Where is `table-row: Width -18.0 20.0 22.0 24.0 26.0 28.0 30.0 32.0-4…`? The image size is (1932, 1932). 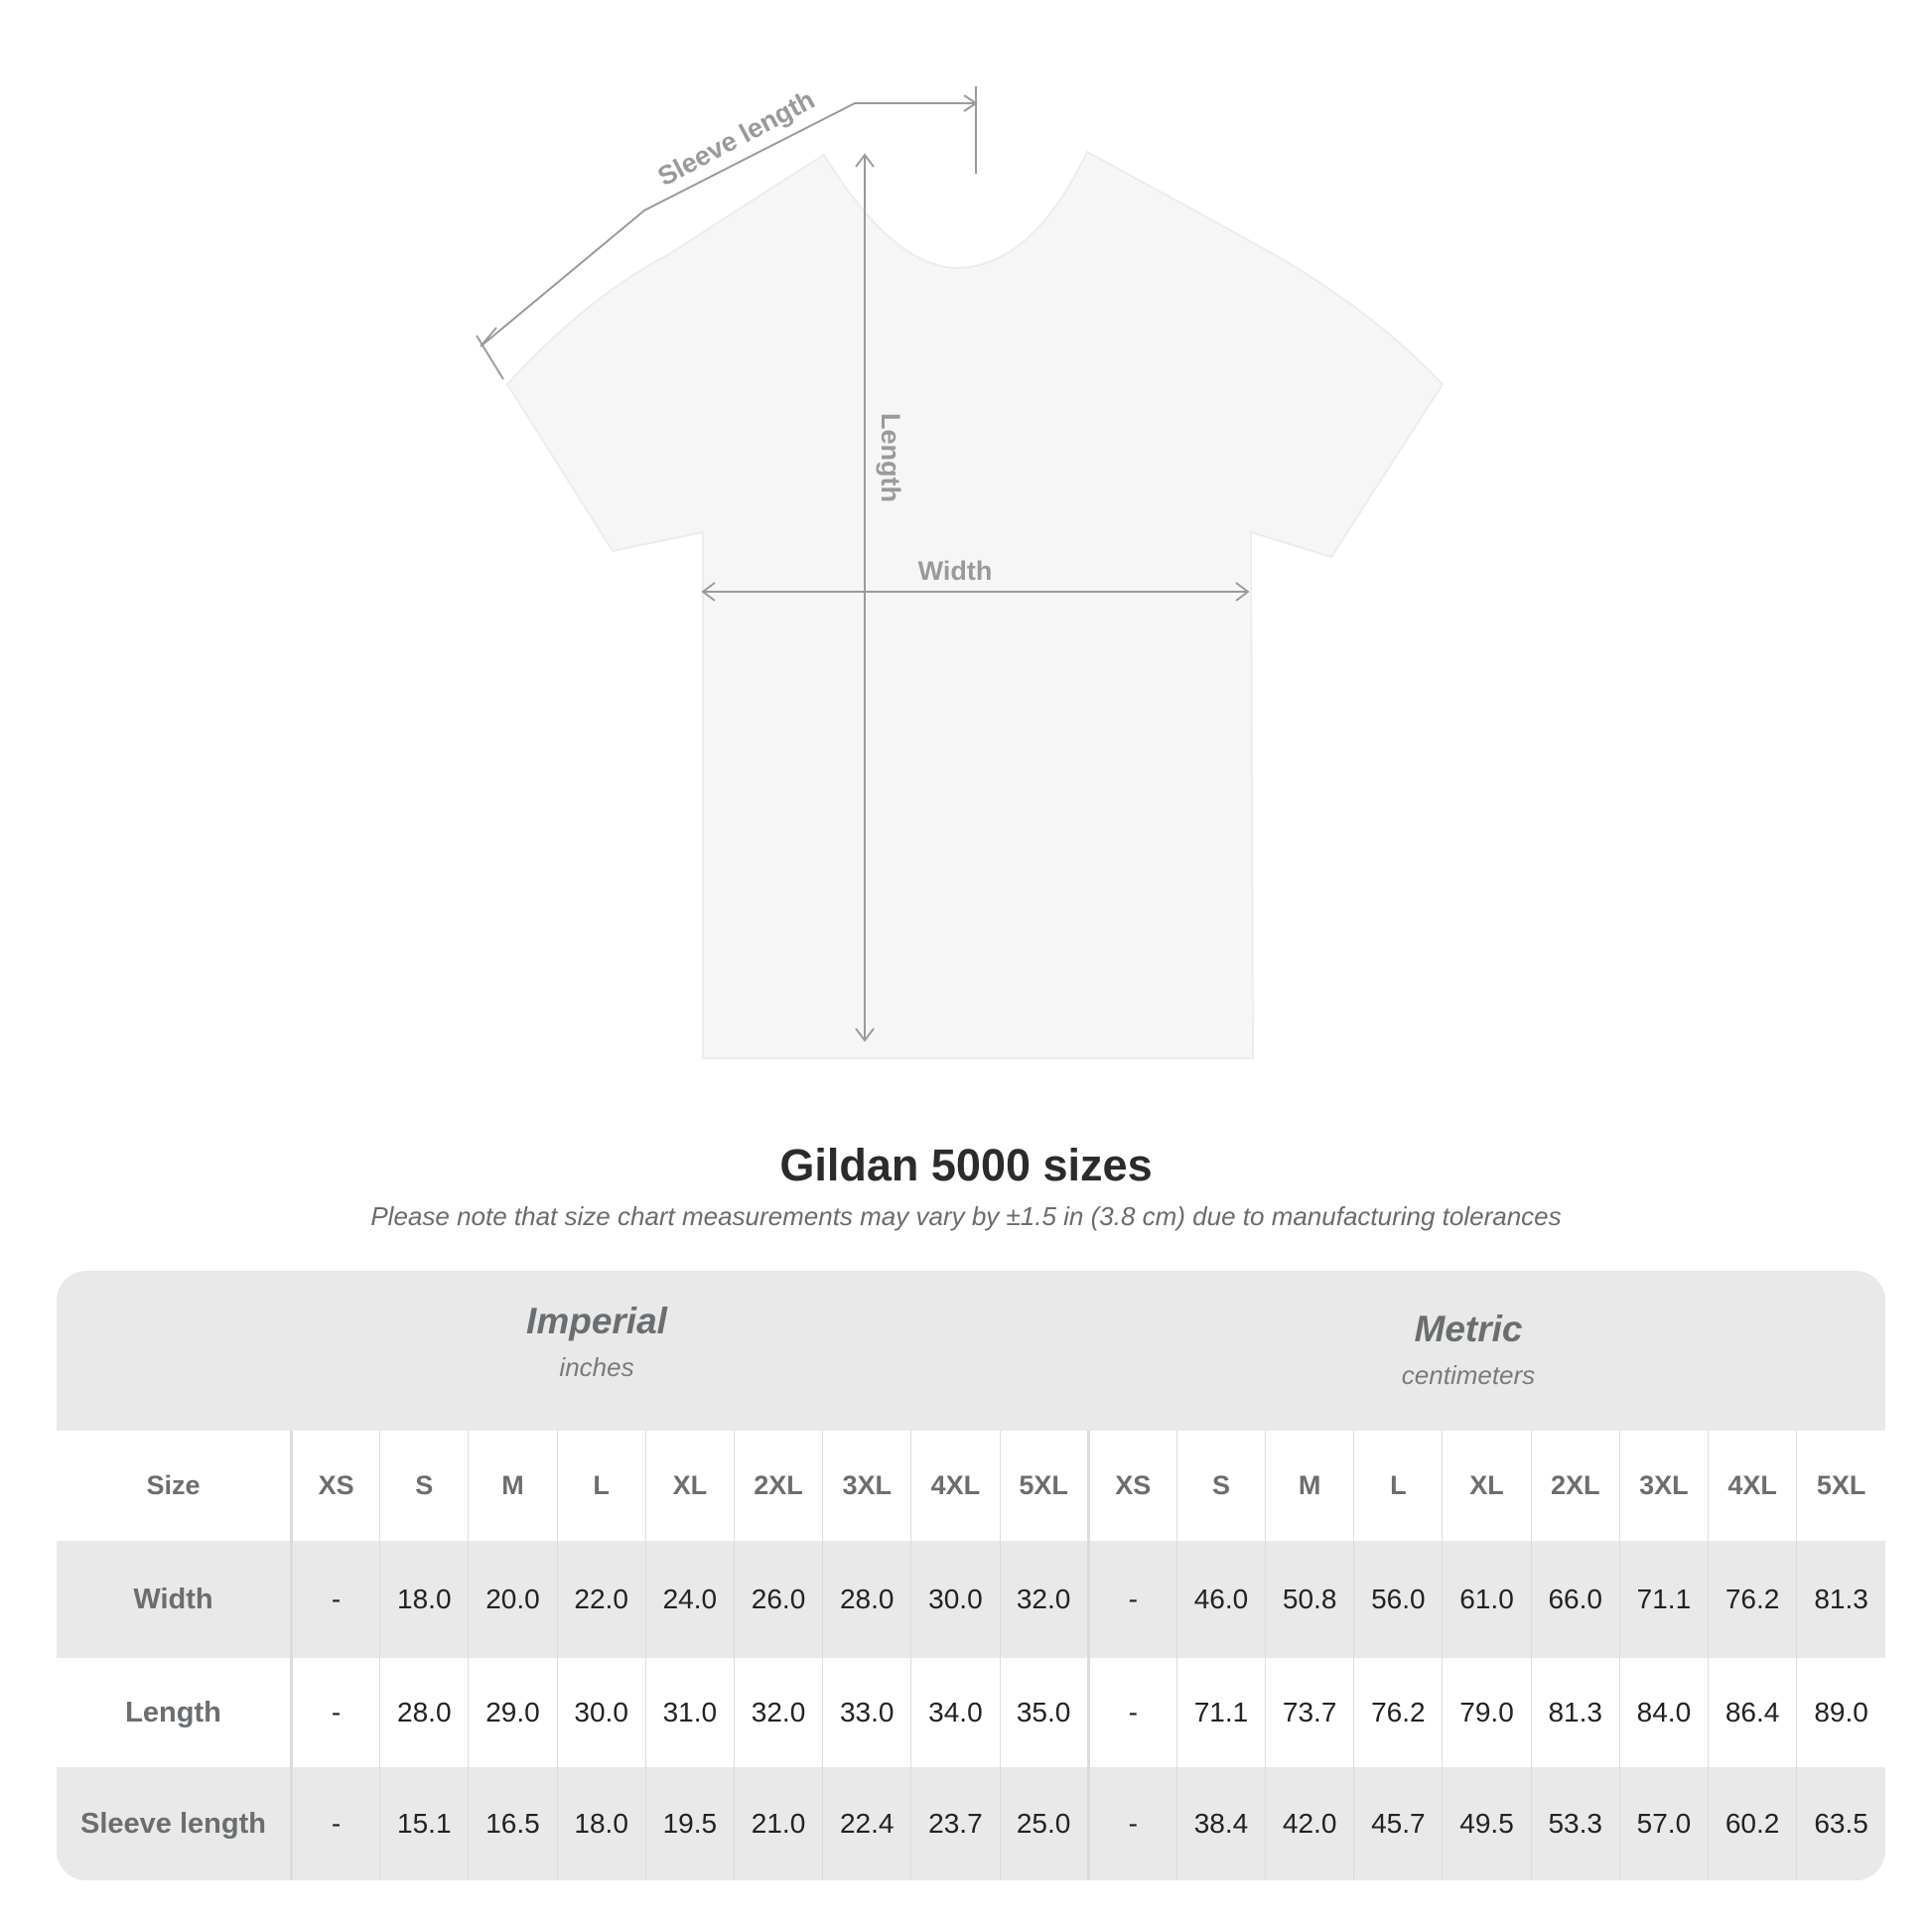 table-row: Width -18.0 20.0 22.0 24.0 26.0 28.0 30.0 32.0-4… is located at coordinates (971, 1600).